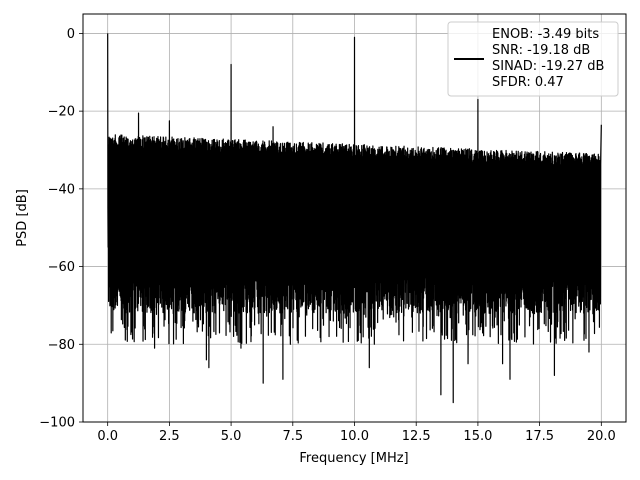 Image resolution: width=640 pixels, height=480 pixels. What do you see at coordinates (22, 218) in the screenshot?
I see `y-axis-label: PSD [dB]` at bounding box center [22, 218].